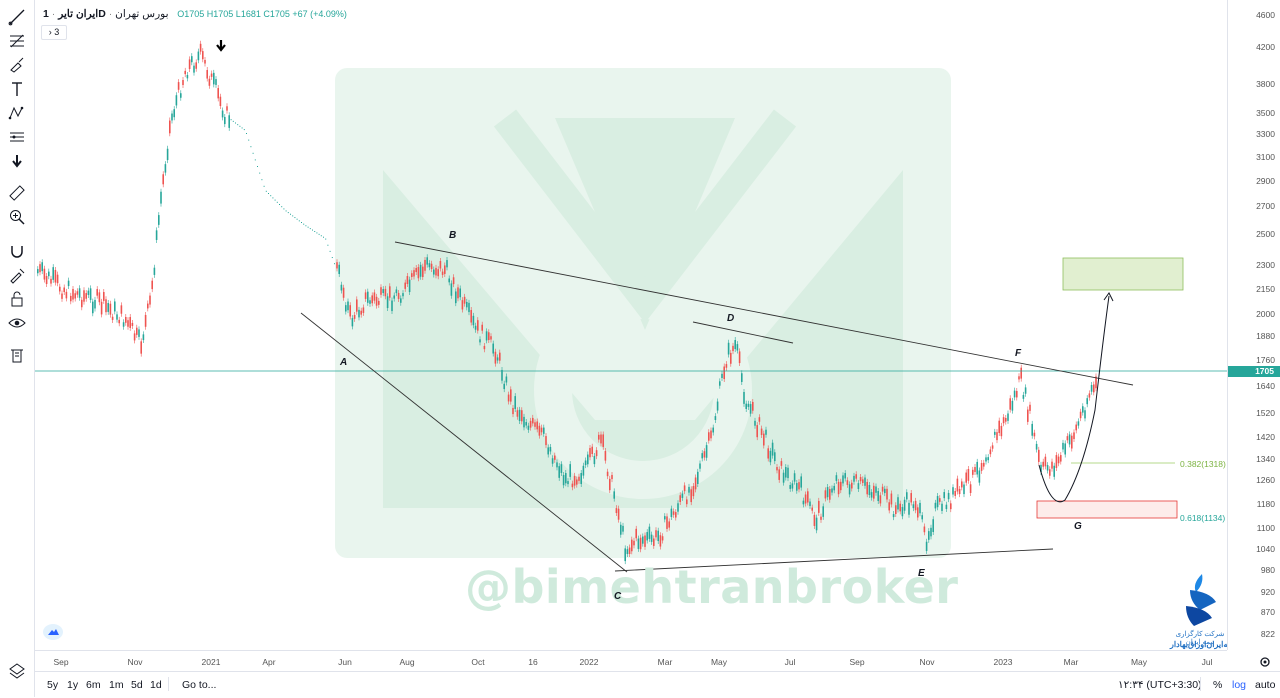  Describe the element at coordinates (1074, 399) in the screenshot. I see `projection-curve` at that location.